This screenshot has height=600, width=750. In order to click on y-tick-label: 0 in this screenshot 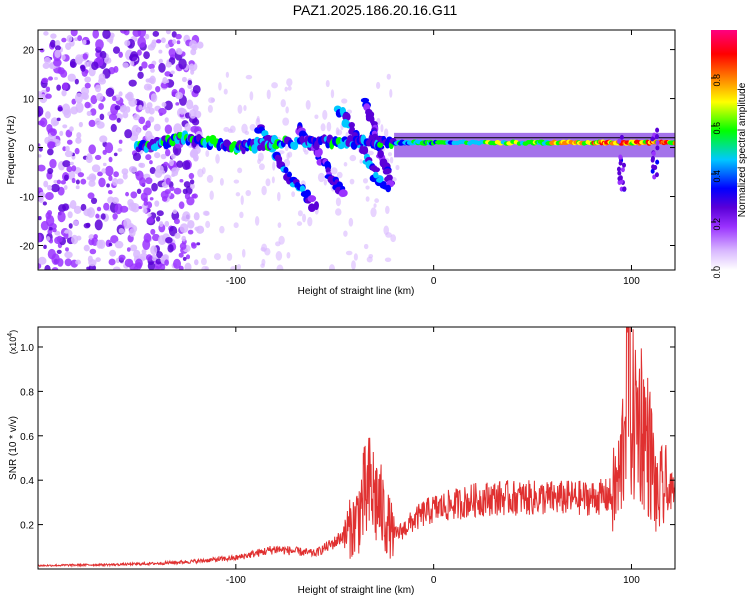, I will do `click(31, 149)`.